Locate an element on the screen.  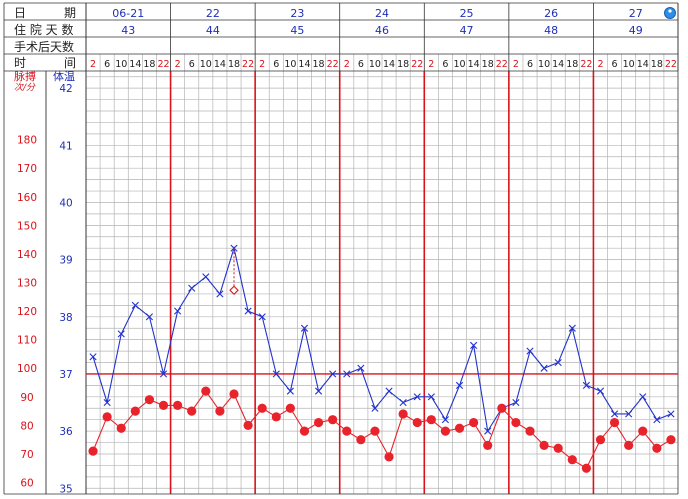
info-icon is located at coordinates (670, 13).